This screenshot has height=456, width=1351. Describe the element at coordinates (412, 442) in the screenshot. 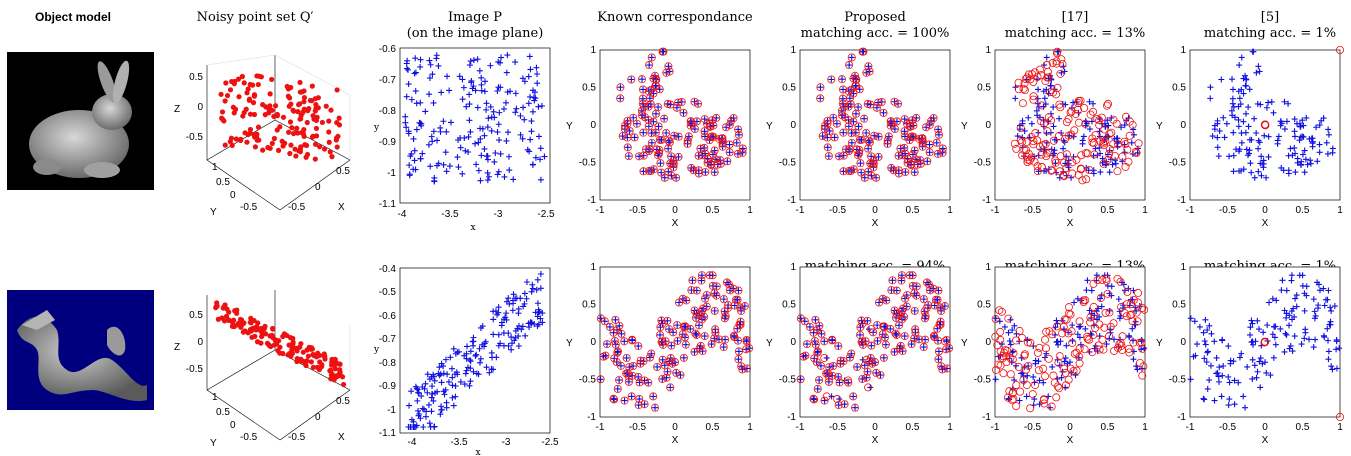

I see `xtick: -4` at that location.